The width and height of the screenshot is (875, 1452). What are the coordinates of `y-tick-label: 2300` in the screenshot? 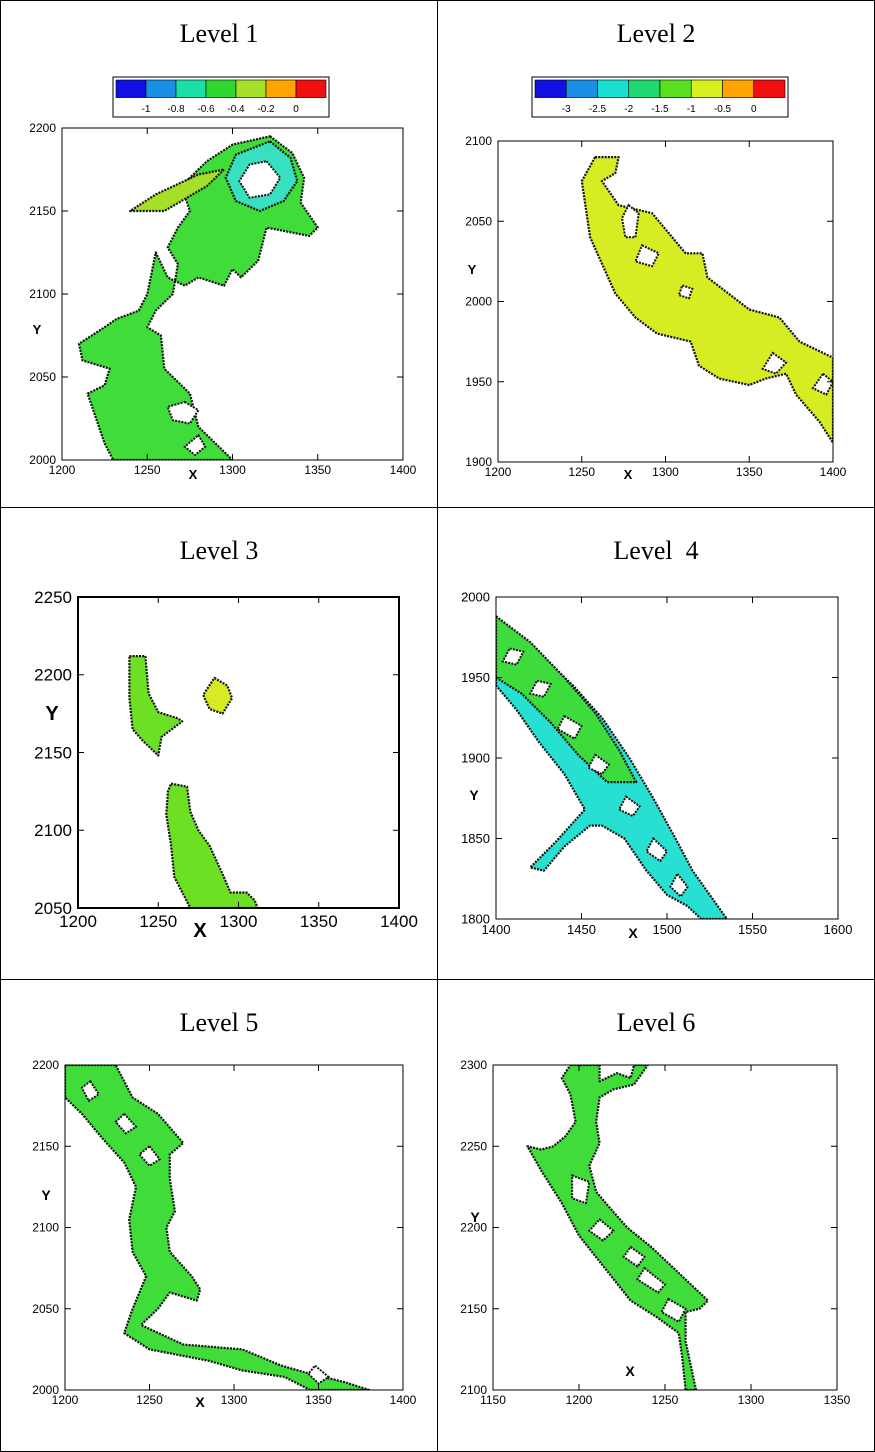 It's located at (473, 1065).